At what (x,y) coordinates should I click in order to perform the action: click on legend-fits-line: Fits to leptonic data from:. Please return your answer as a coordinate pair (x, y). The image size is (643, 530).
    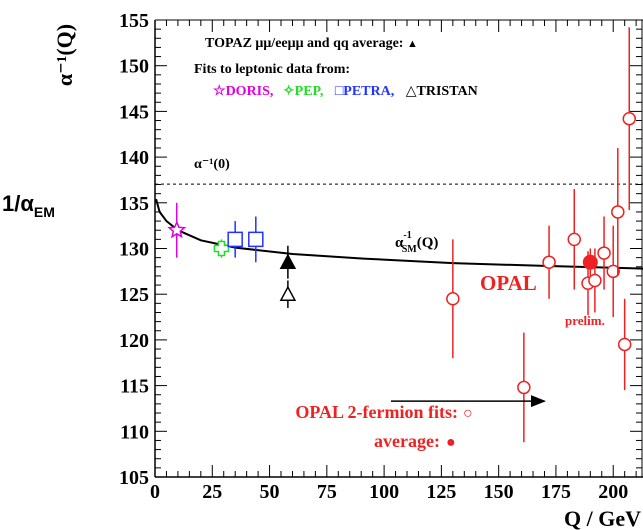
    Looking at the image, I should click on (272, 69).